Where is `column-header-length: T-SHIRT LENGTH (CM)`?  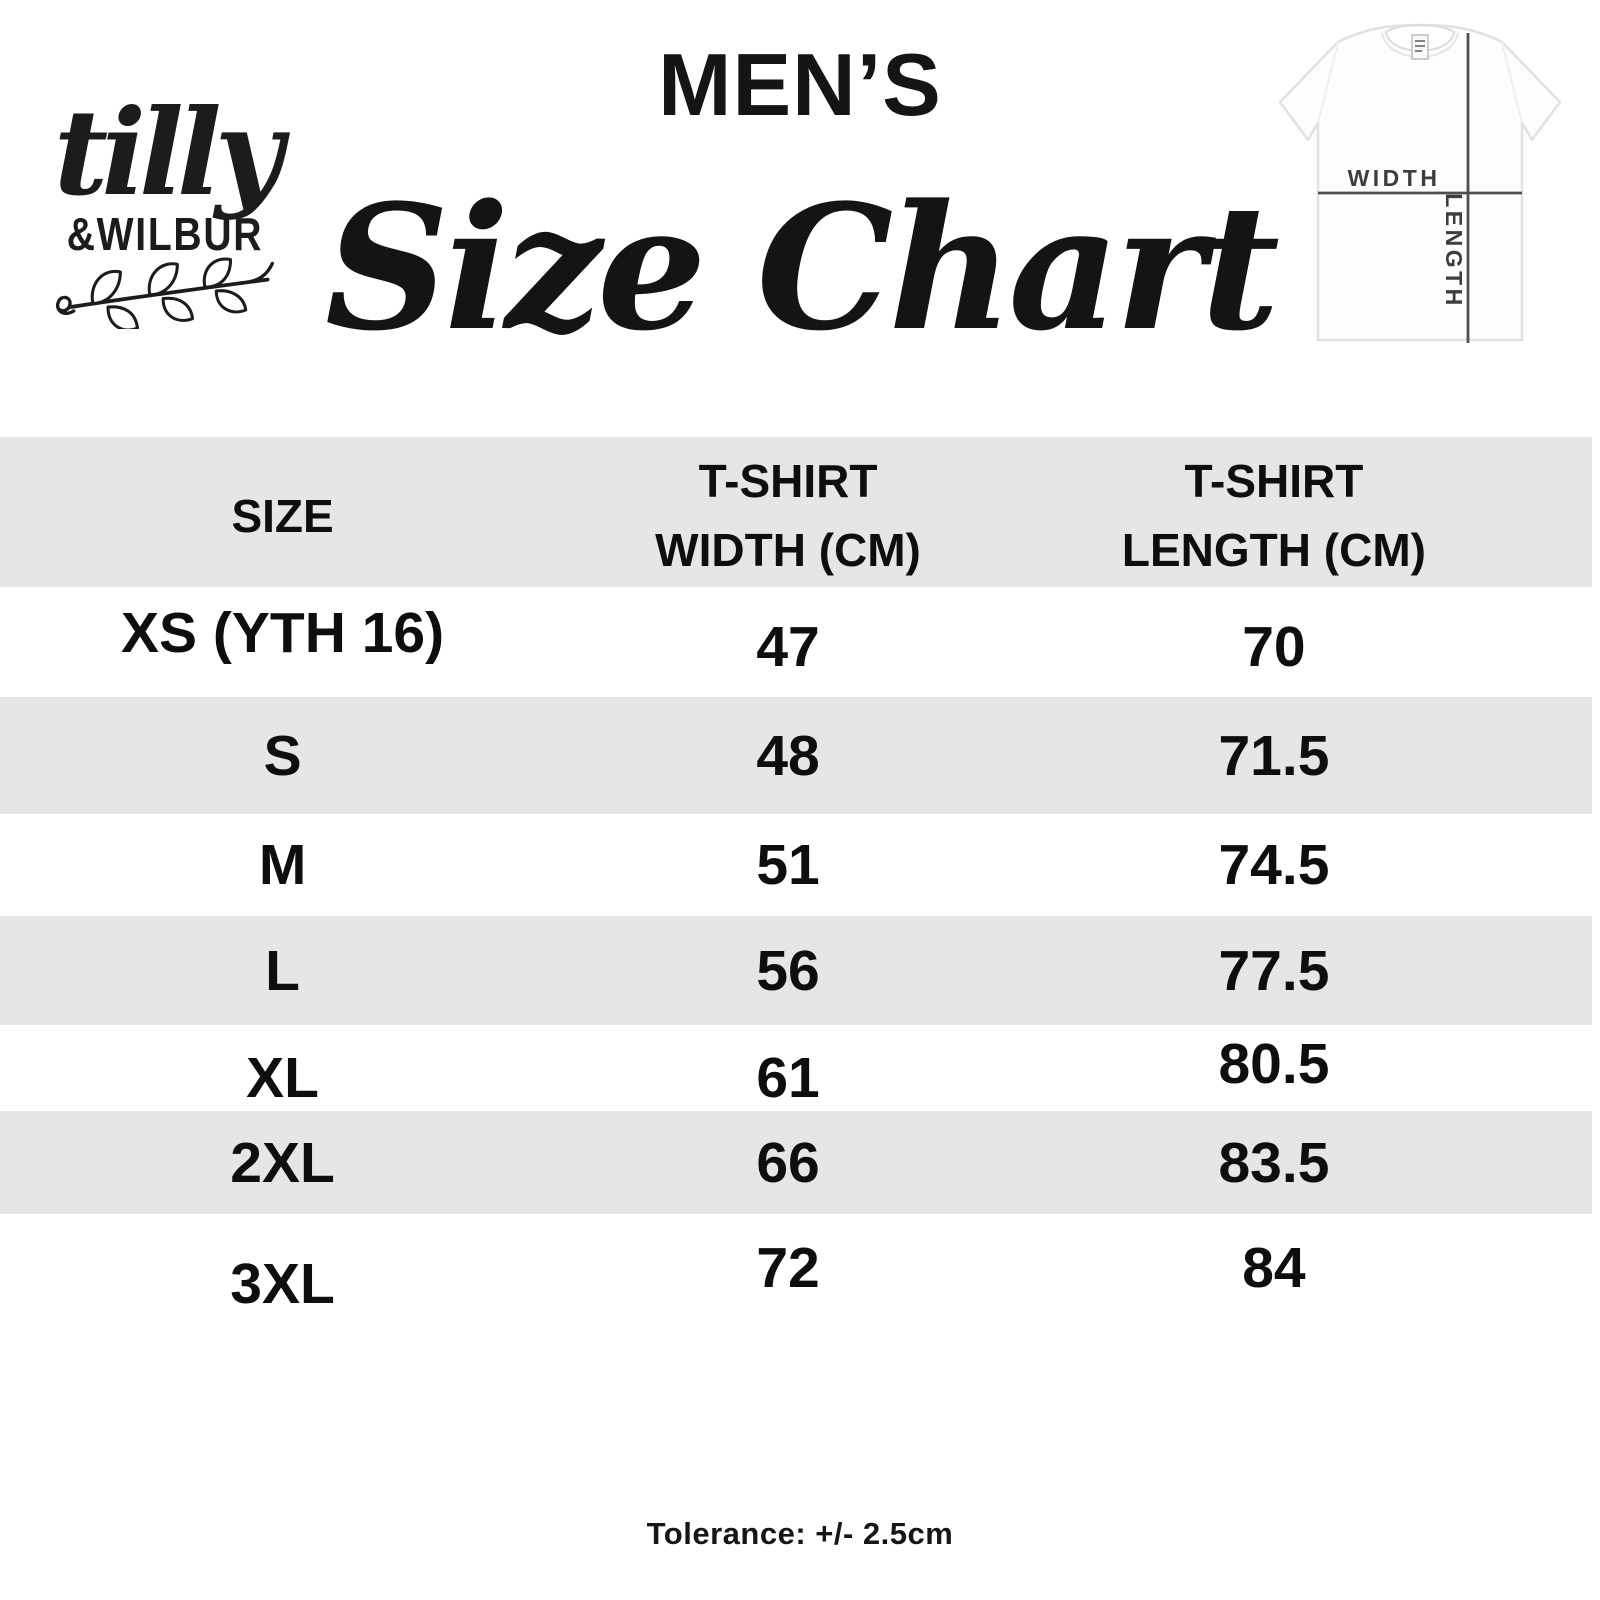
column-header-length: T-SHIRT LENGTH (CM) is located at coordinates (1273, 515).